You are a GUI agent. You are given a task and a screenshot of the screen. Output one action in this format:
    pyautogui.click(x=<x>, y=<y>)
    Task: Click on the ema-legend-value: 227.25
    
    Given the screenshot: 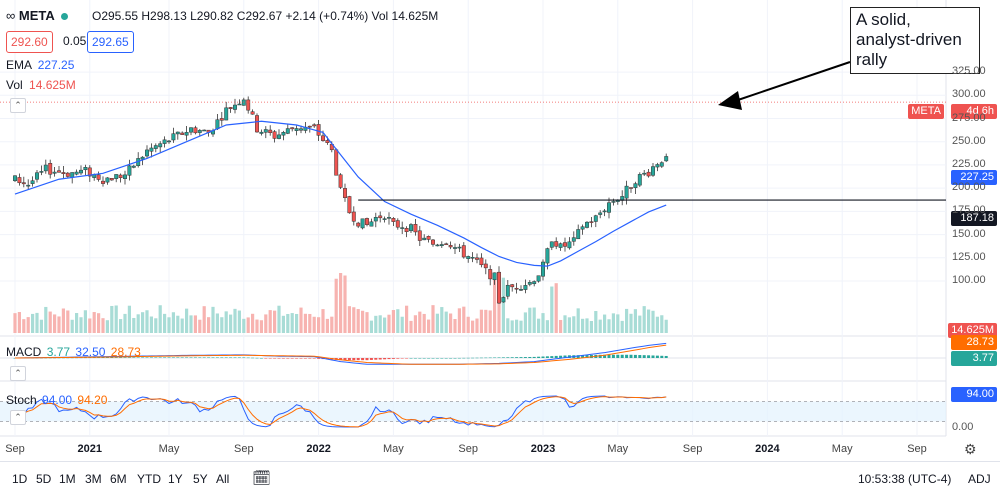 What is the action you would take?
    pyautogui.click(x=56, y=65)
    